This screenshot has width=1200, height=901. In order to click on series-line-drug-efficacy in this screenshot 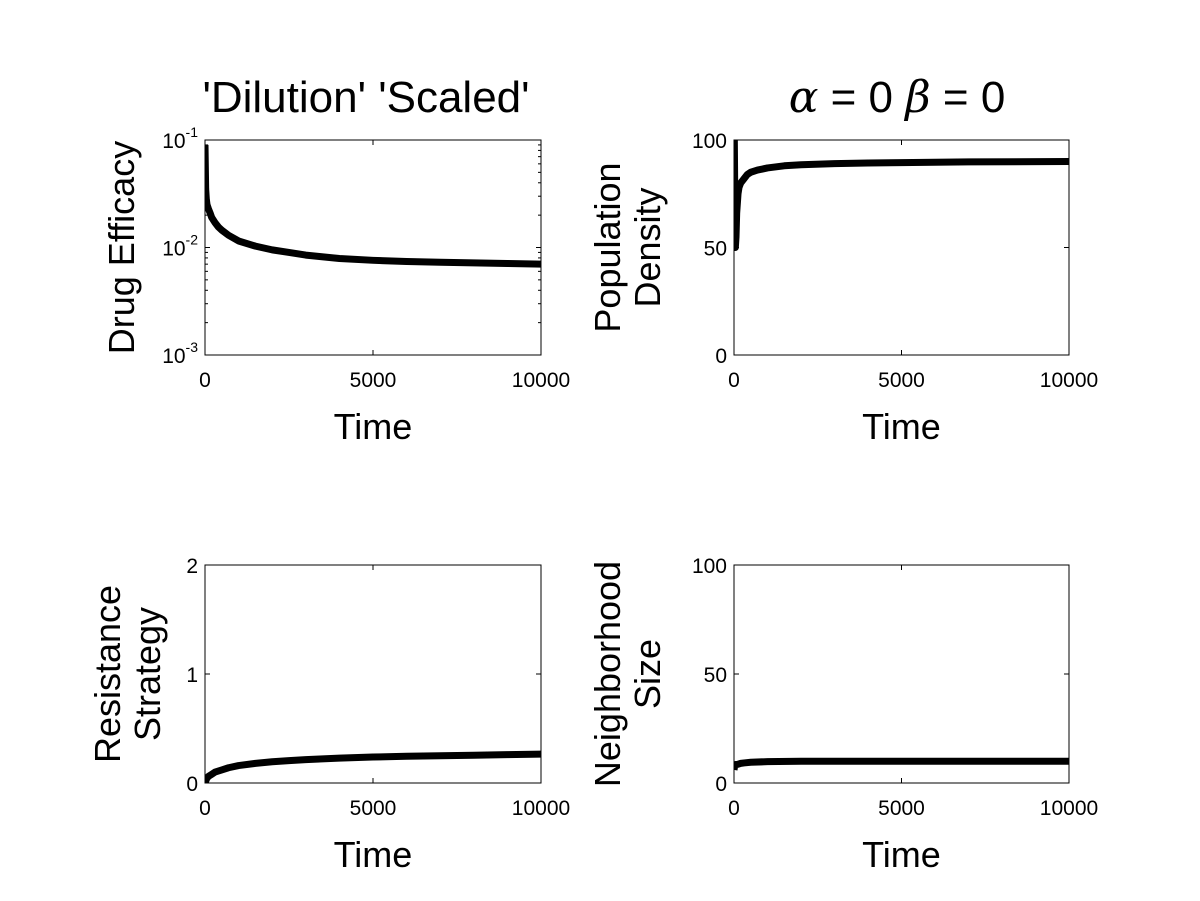, I will do `click(373, 206)`.